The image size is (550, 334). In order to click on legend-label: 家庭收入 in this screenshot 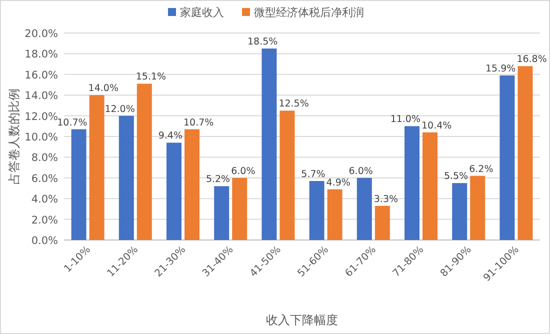, I will do `click(202, 12)`.